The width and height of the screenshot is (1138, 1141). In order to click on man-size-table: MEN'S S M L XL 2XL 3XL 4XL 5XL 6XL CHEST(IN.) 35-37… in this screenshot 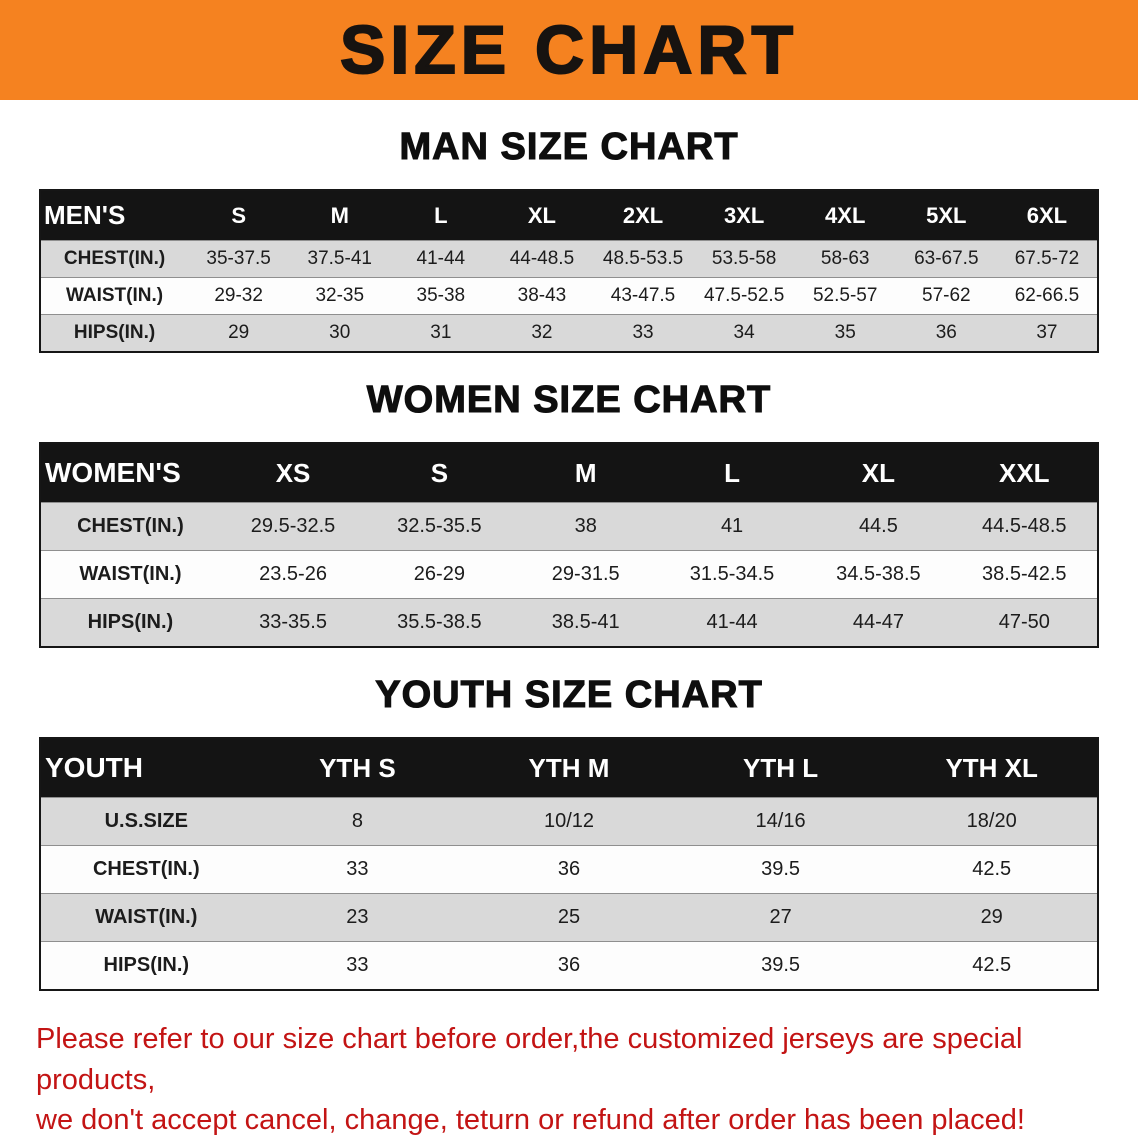, I will do `click(569, 271)`.